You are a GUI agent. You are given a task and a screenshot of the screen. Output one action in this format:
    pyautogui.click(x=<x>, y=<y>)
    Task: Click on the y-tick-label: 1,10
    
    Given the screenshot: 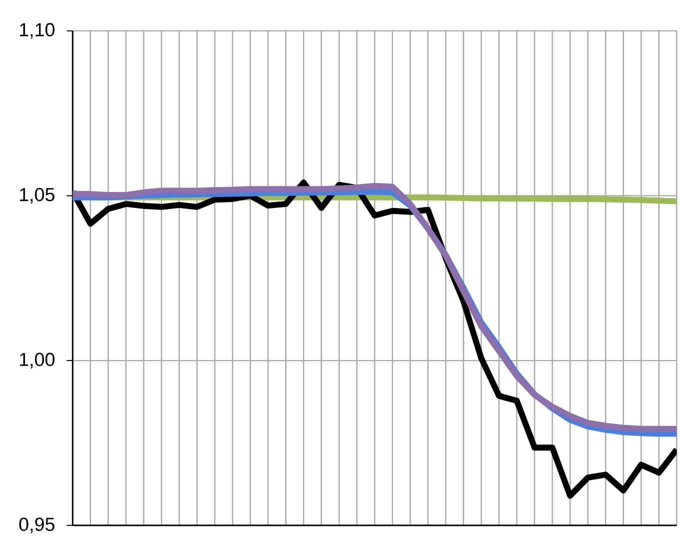 What is the action you would take?
    pyautogui.click(x=37, y=30)
    